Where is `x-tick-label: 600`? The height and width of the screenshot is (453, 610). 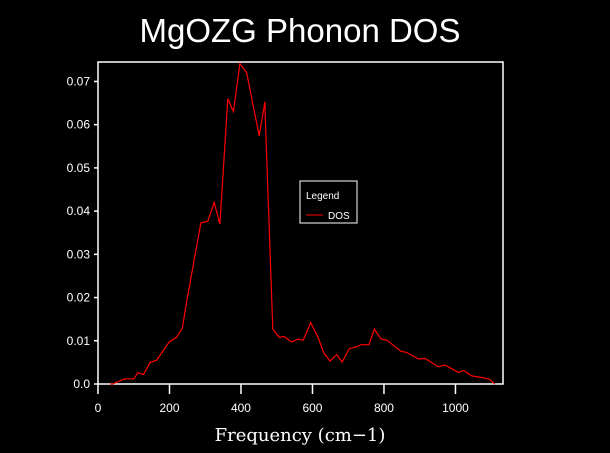 x-tick-label: 600 is located at coordinates (312, 408).